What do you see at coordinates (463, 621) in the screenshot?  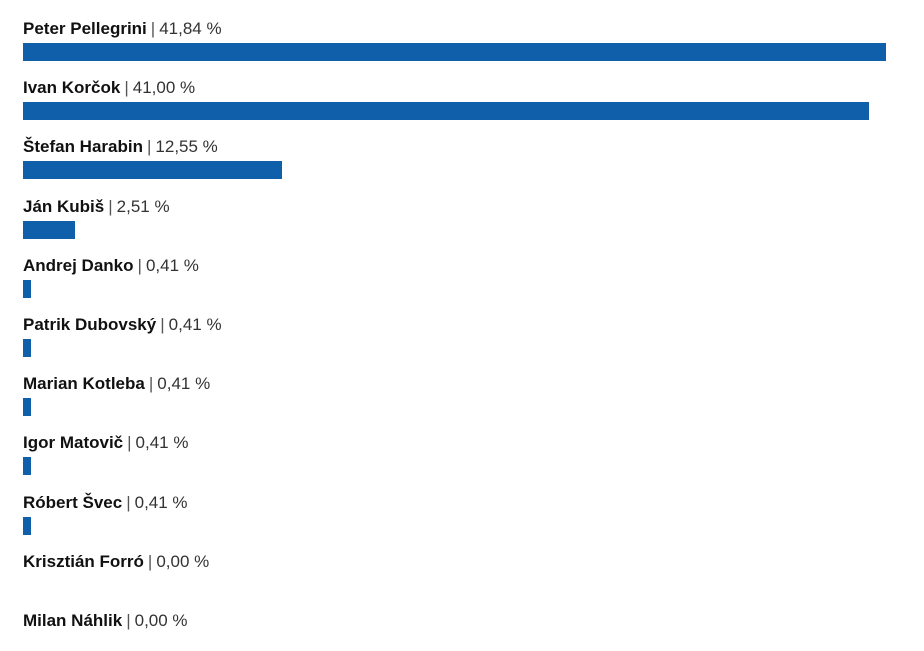 I see `chart-row: Milan Náhlik | 0,00 %` at bounding box center [463, 621].